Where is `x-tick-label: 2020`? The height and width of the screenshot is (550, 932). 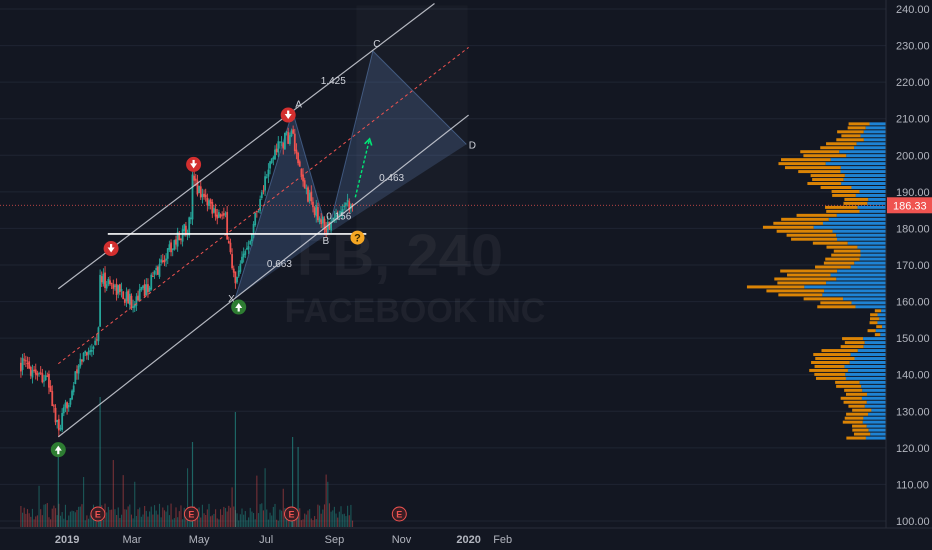
x-tick-label: 2020 is located at coordinates (468, 540).